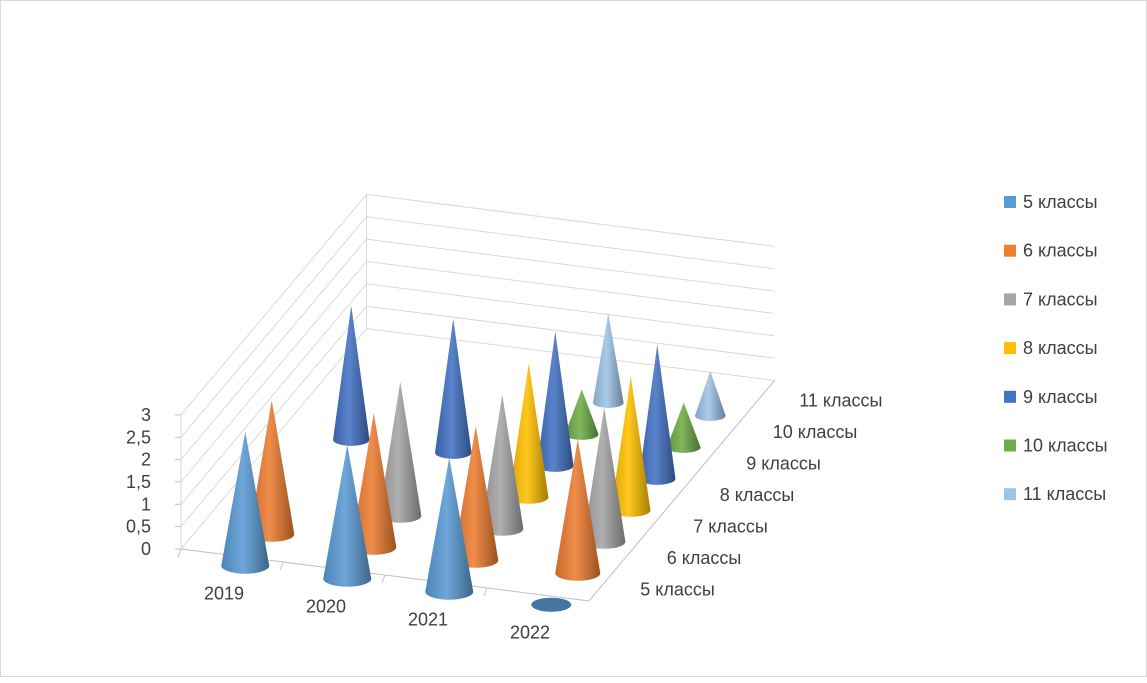 The width and height of the screenshot is (1147, 683). Describe the element at coordinates (1060, 251) in the screenshot. I see `legend-label: 6 классы` at that location.